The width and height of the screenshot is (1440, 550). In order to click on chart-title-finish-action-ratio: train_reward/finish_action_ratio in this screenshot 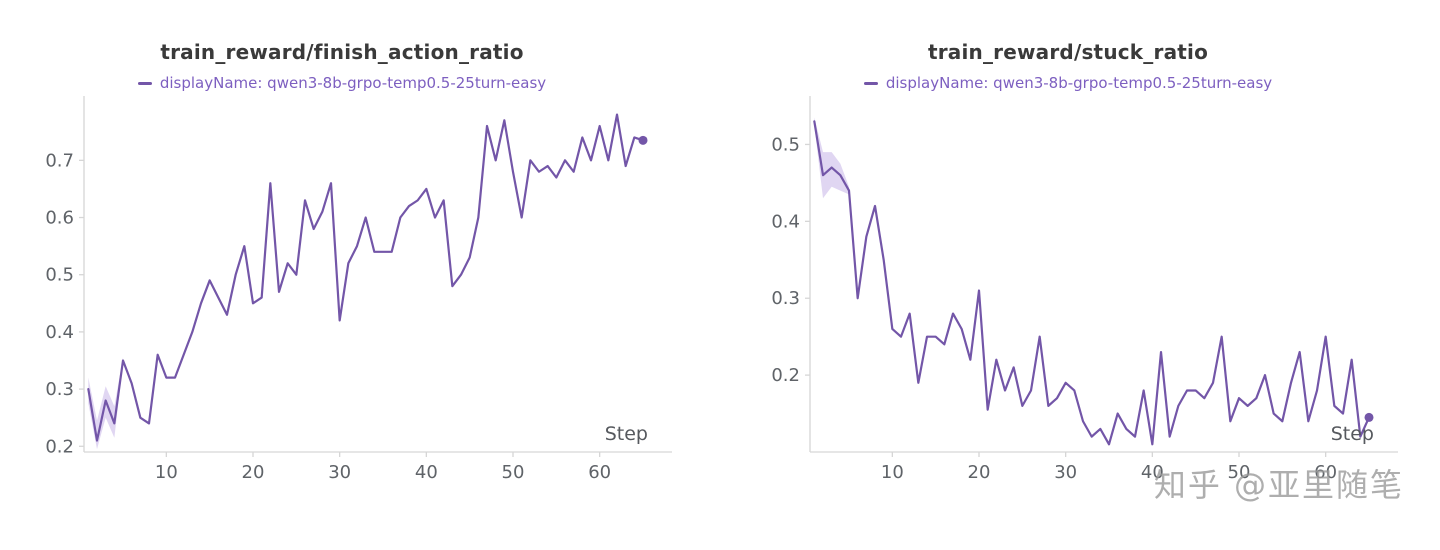, I will do `click(342, 52)`.